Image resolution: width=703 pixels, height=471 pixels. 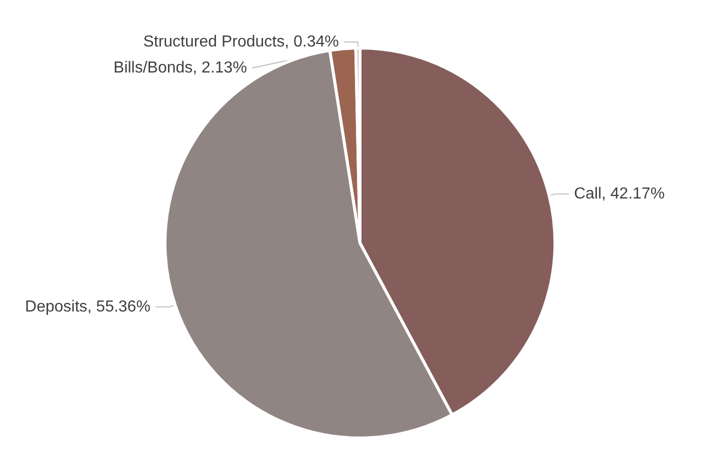 I want to click on slice-label: Call, 42.17%, so click(x=619, y=194).